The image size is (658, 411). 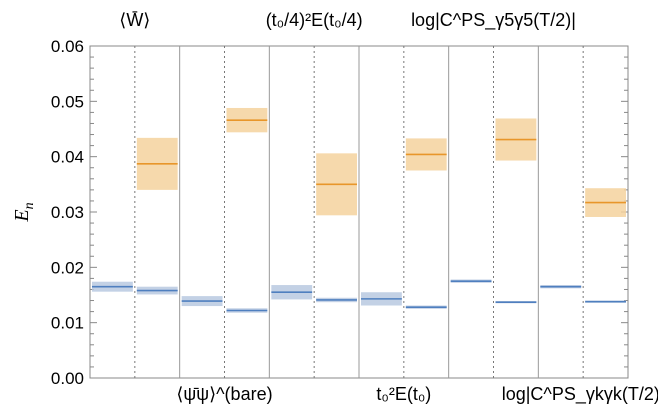 I want to click on category-label-top: (t₀/4)²E(t₀/4), so click(x=314, y=20).